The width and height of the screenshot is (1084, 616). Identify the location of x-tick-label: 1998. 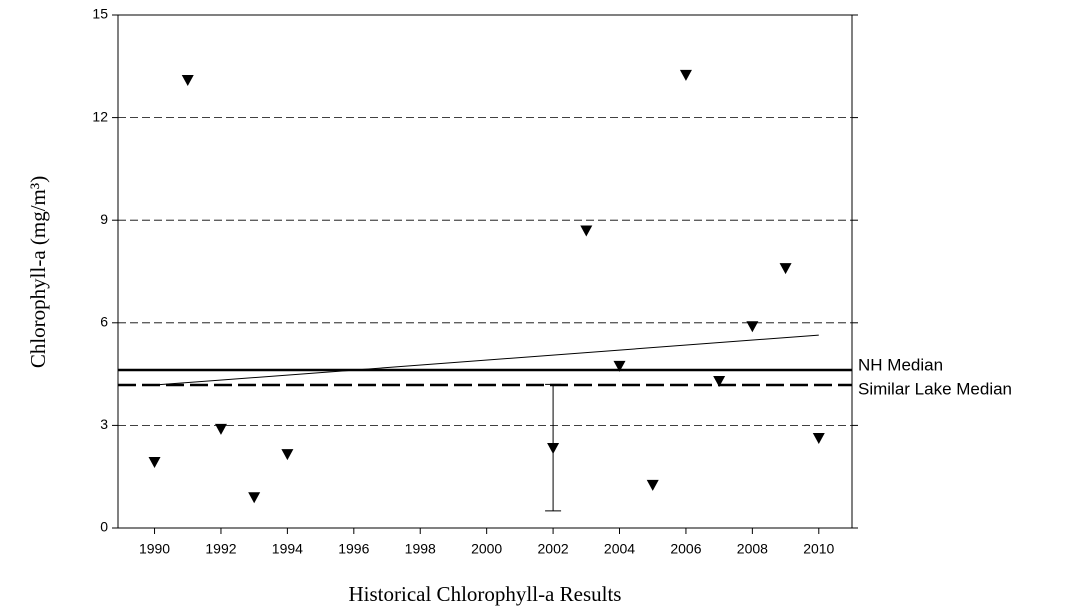
(420, 549).